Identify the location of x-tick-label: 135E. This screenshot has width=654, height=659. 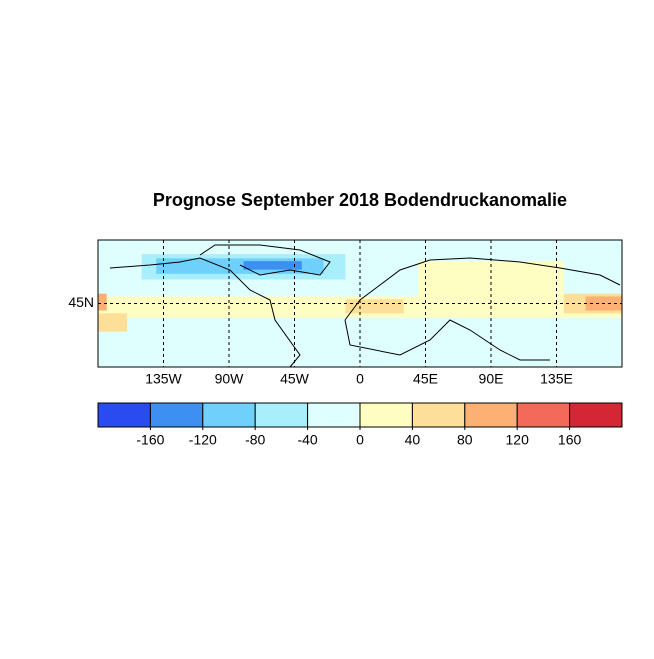
(556, 379).